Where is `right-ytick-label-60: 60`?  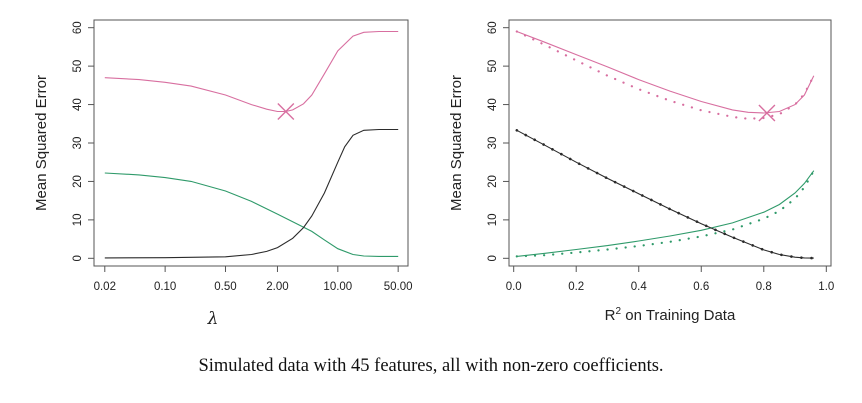 right-ytick-label-60: 60 is located at coordinates (493, 27).